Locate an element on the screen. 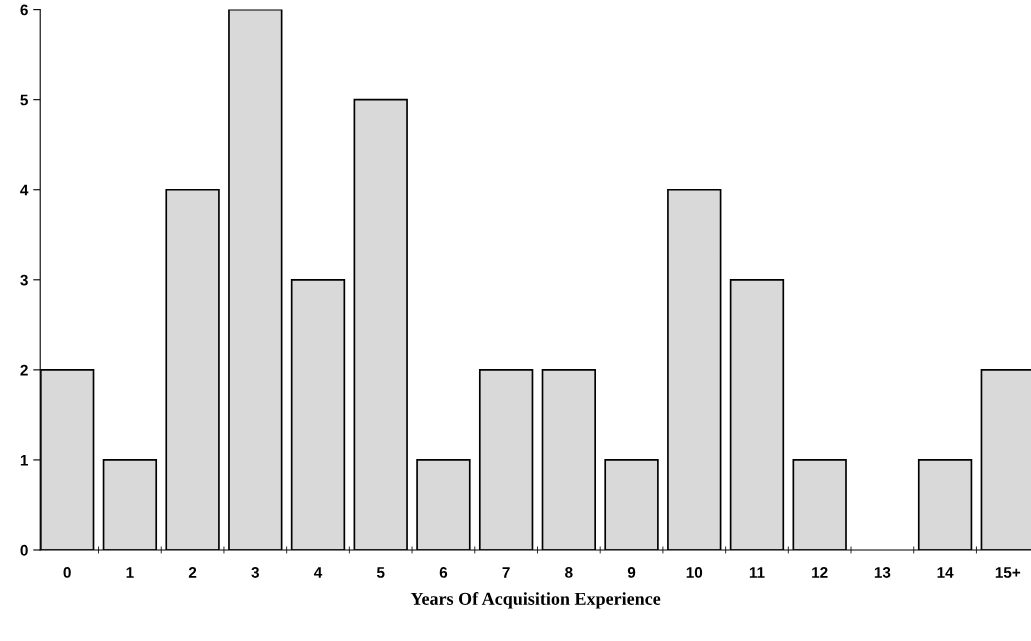 This screenshot has width=1031, height=641. x-tick-label: 13 is located at coordinates (882, 572).